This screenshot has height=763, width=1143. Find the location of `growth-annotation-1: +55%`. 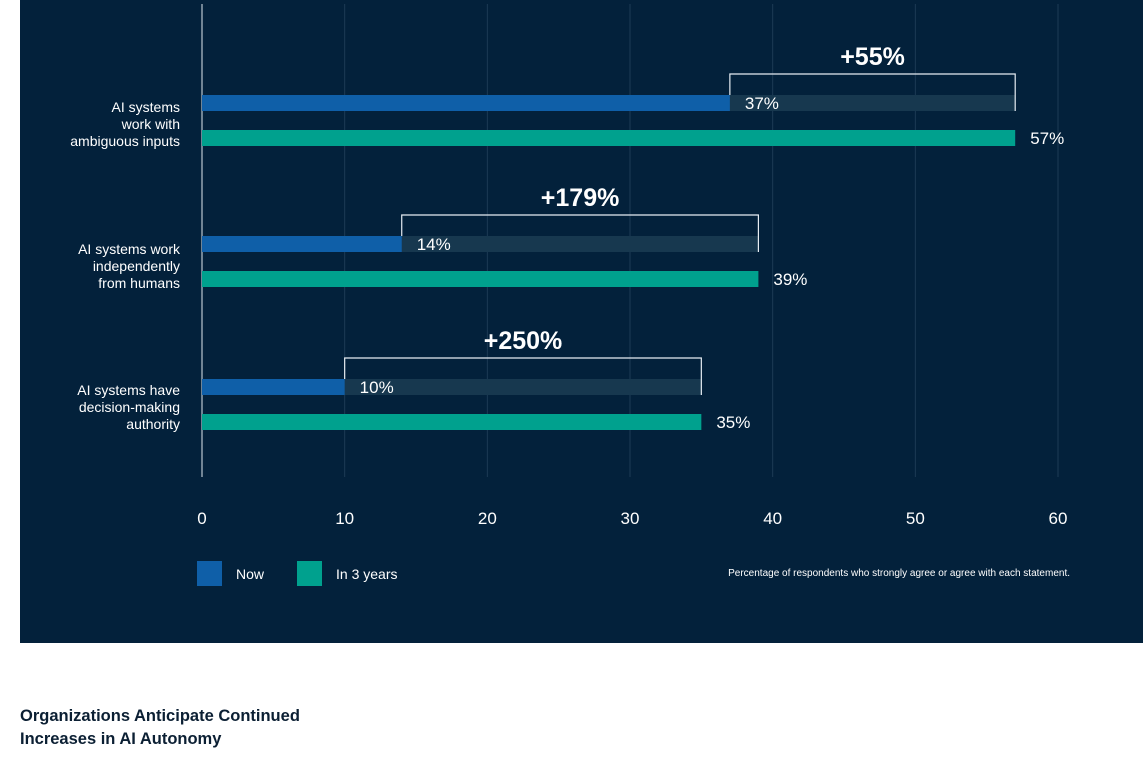

growth-annotation-1: +55% is located at coordinates (872, 57).